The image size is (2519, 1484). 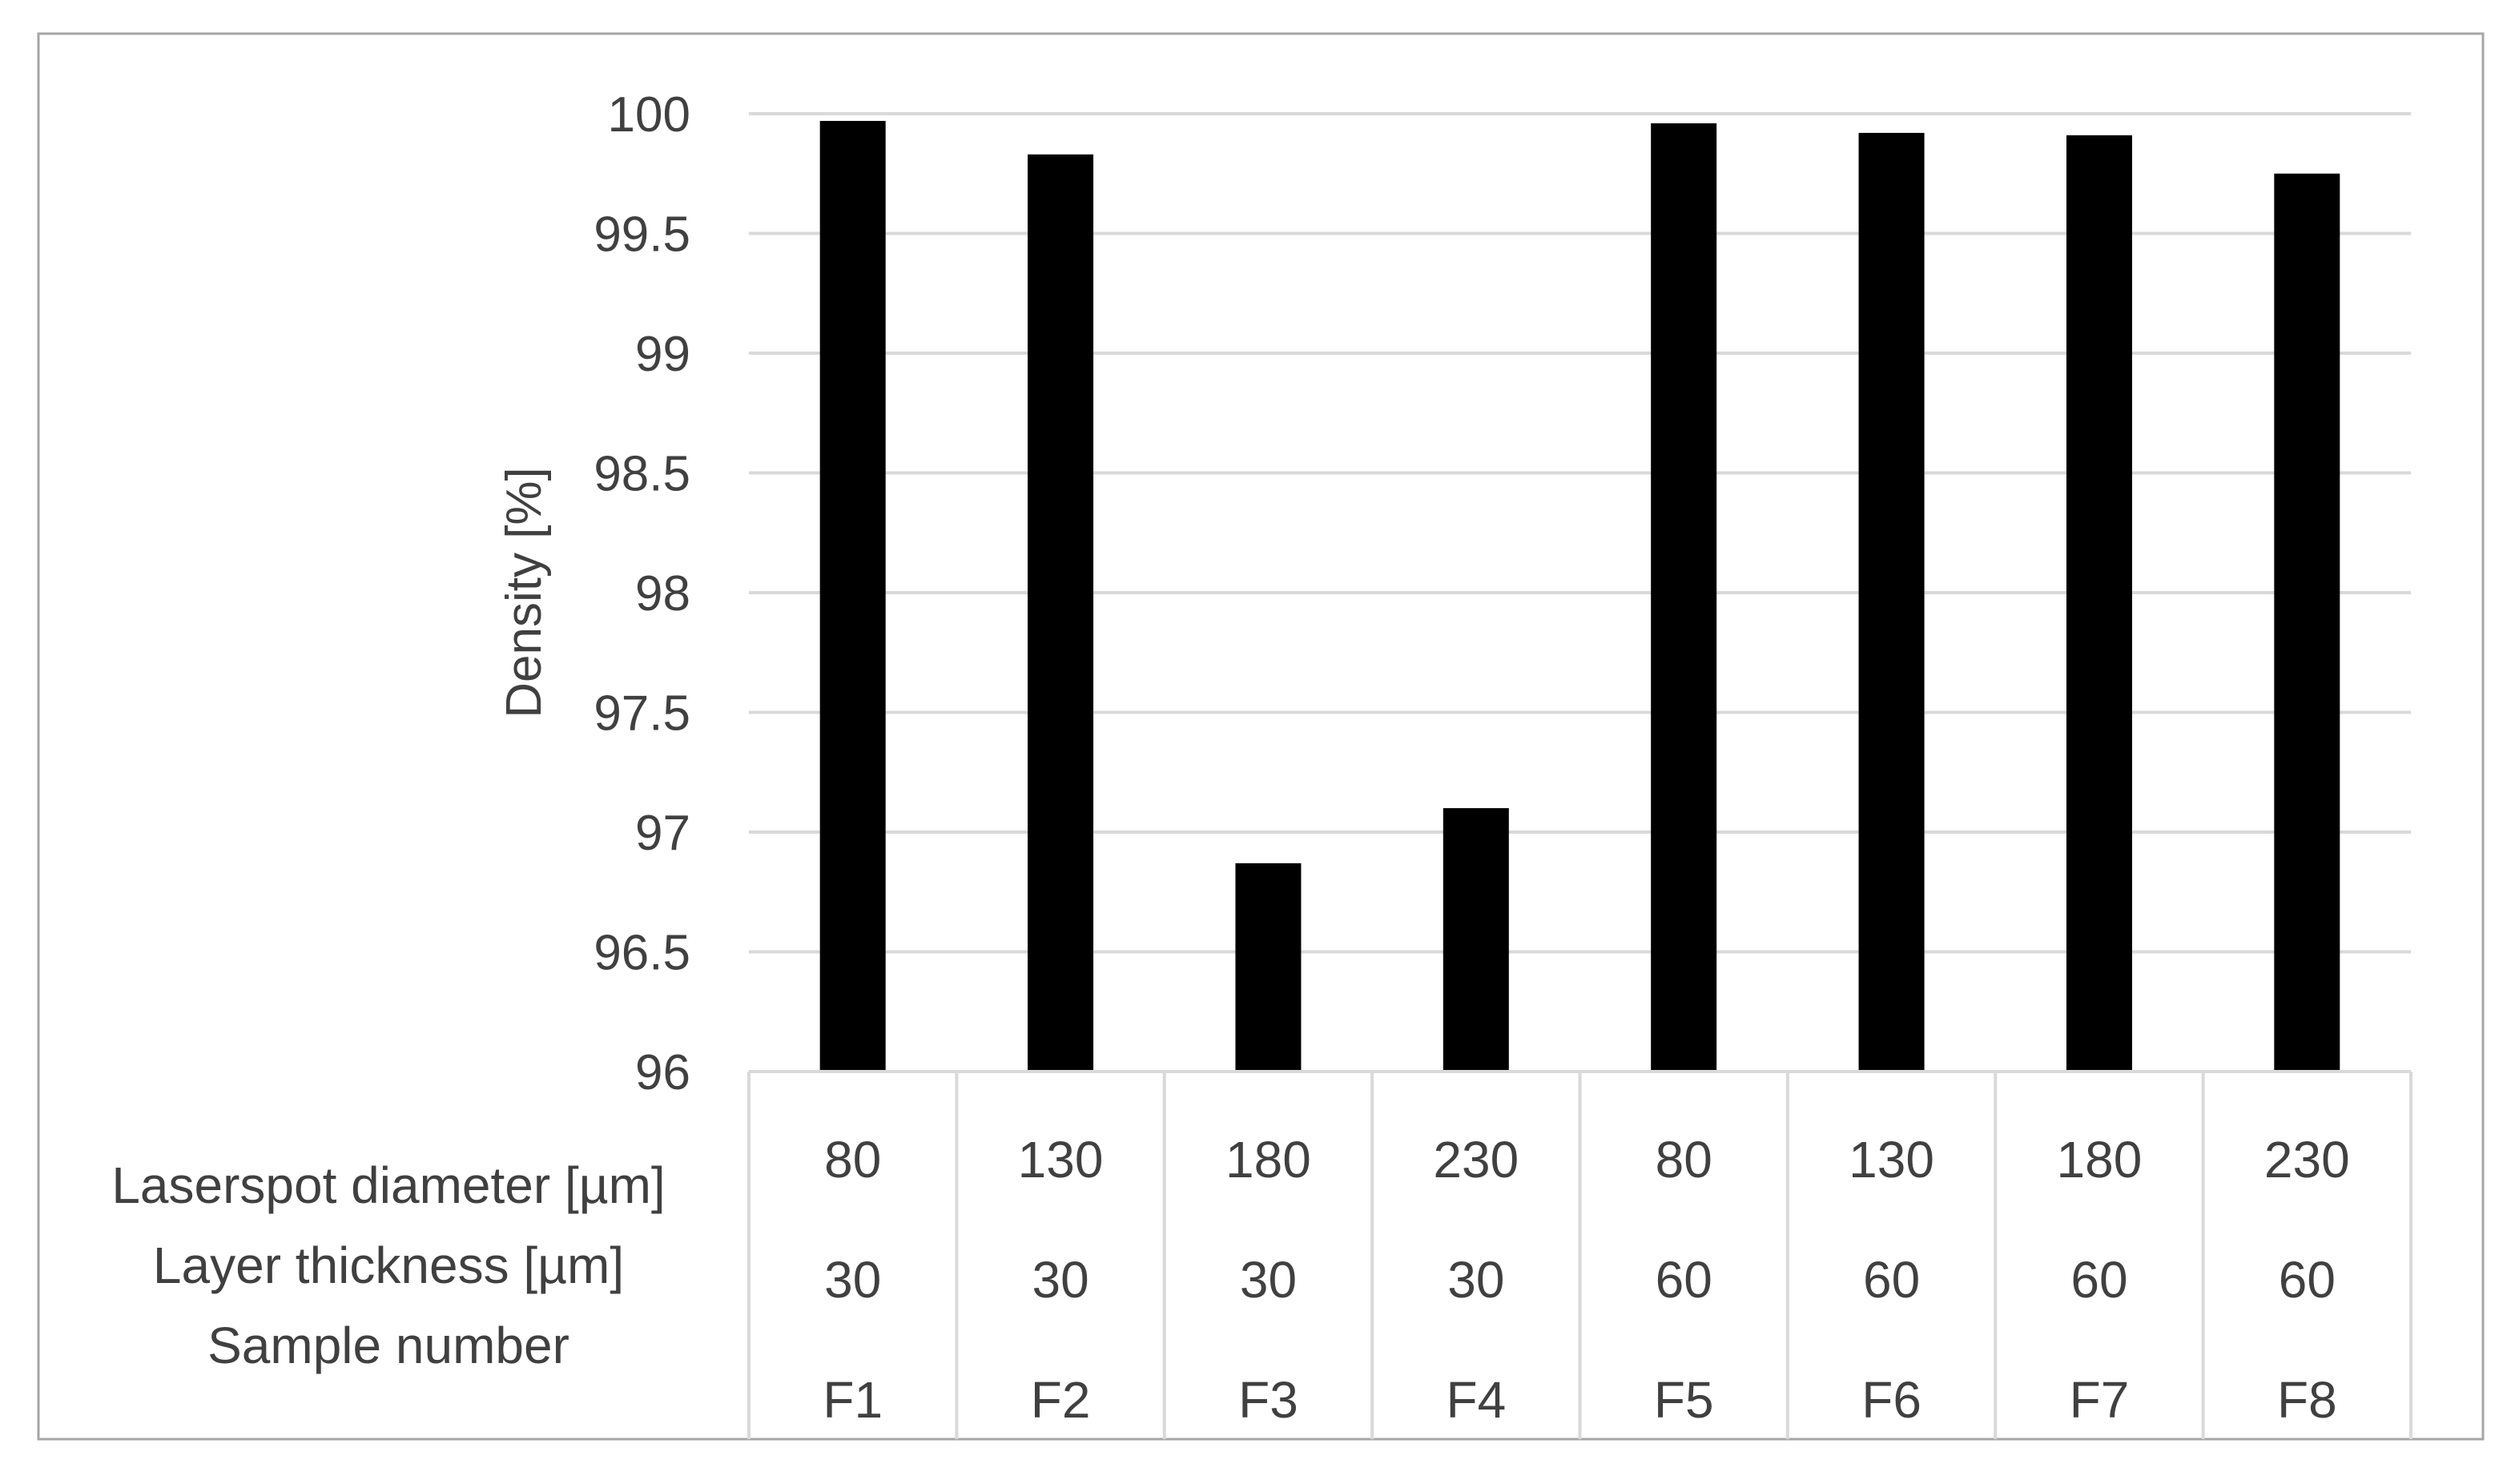 I want to click on bar-f5, so click(x=1684, y=597).